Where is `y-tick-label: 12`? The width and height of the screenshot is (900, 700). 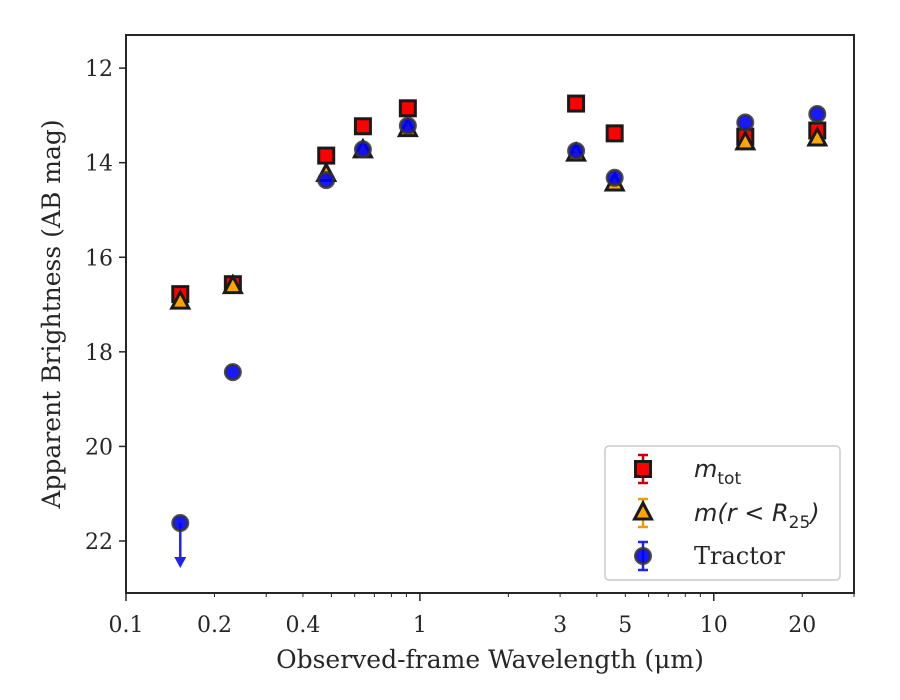 y-tick-label: 12 is located at coordinates (99, 69).